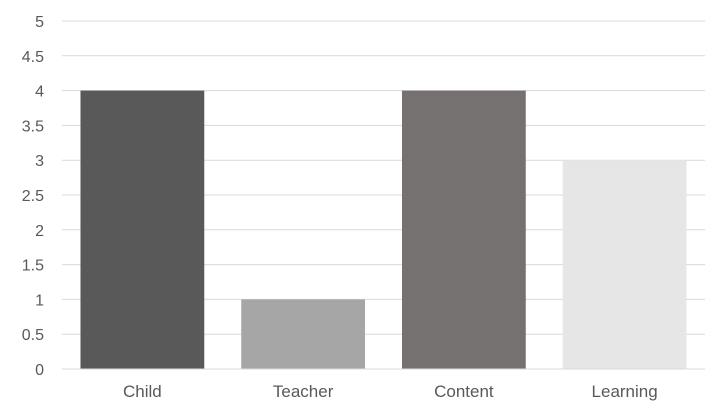 This screenshot has height=403, width=711. I want to click on y-tick-label: 0, so click(39, 370).